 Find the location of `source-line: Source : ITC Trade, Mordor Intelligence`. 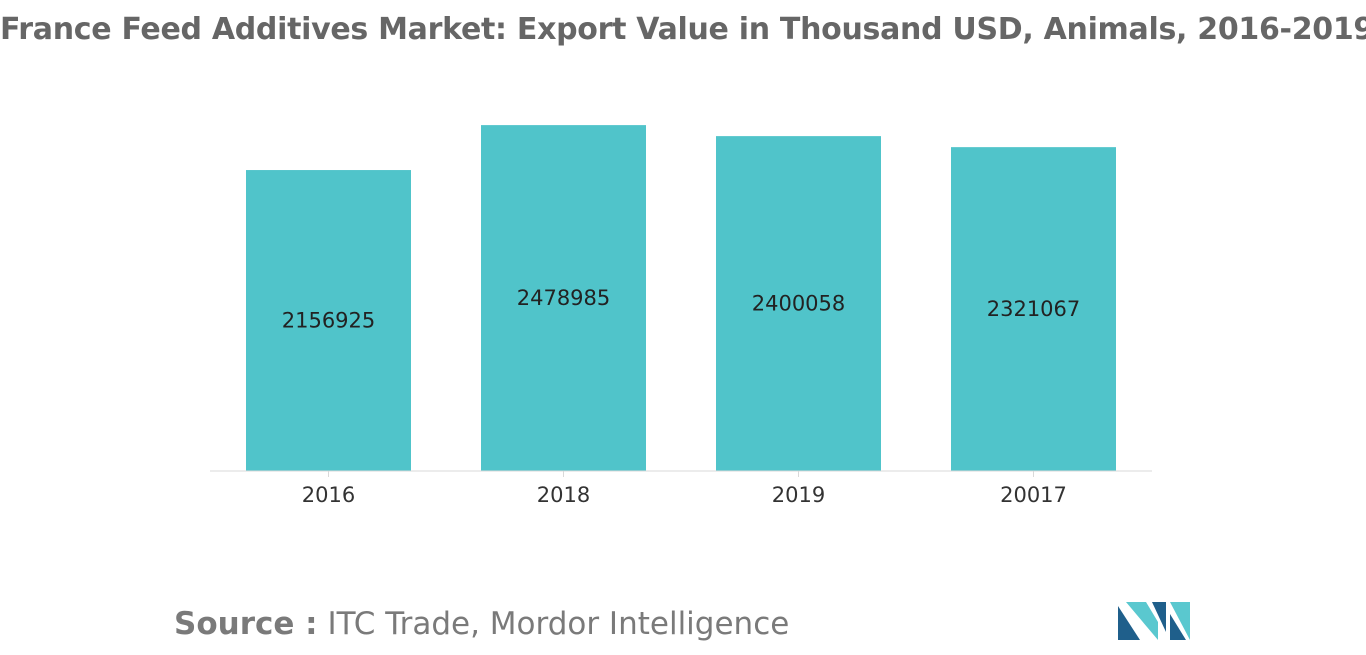

source-line: Source : ITC Trade, Mordor Intelligence is located at coordinates (481, 624).